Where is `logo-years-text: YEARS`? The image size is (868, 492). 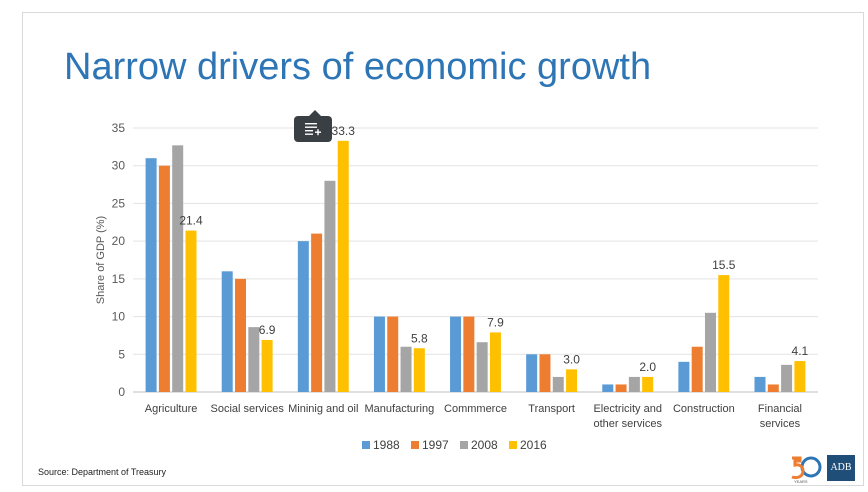
logo-years-text: YEARS is located at coordinates (801, 481).